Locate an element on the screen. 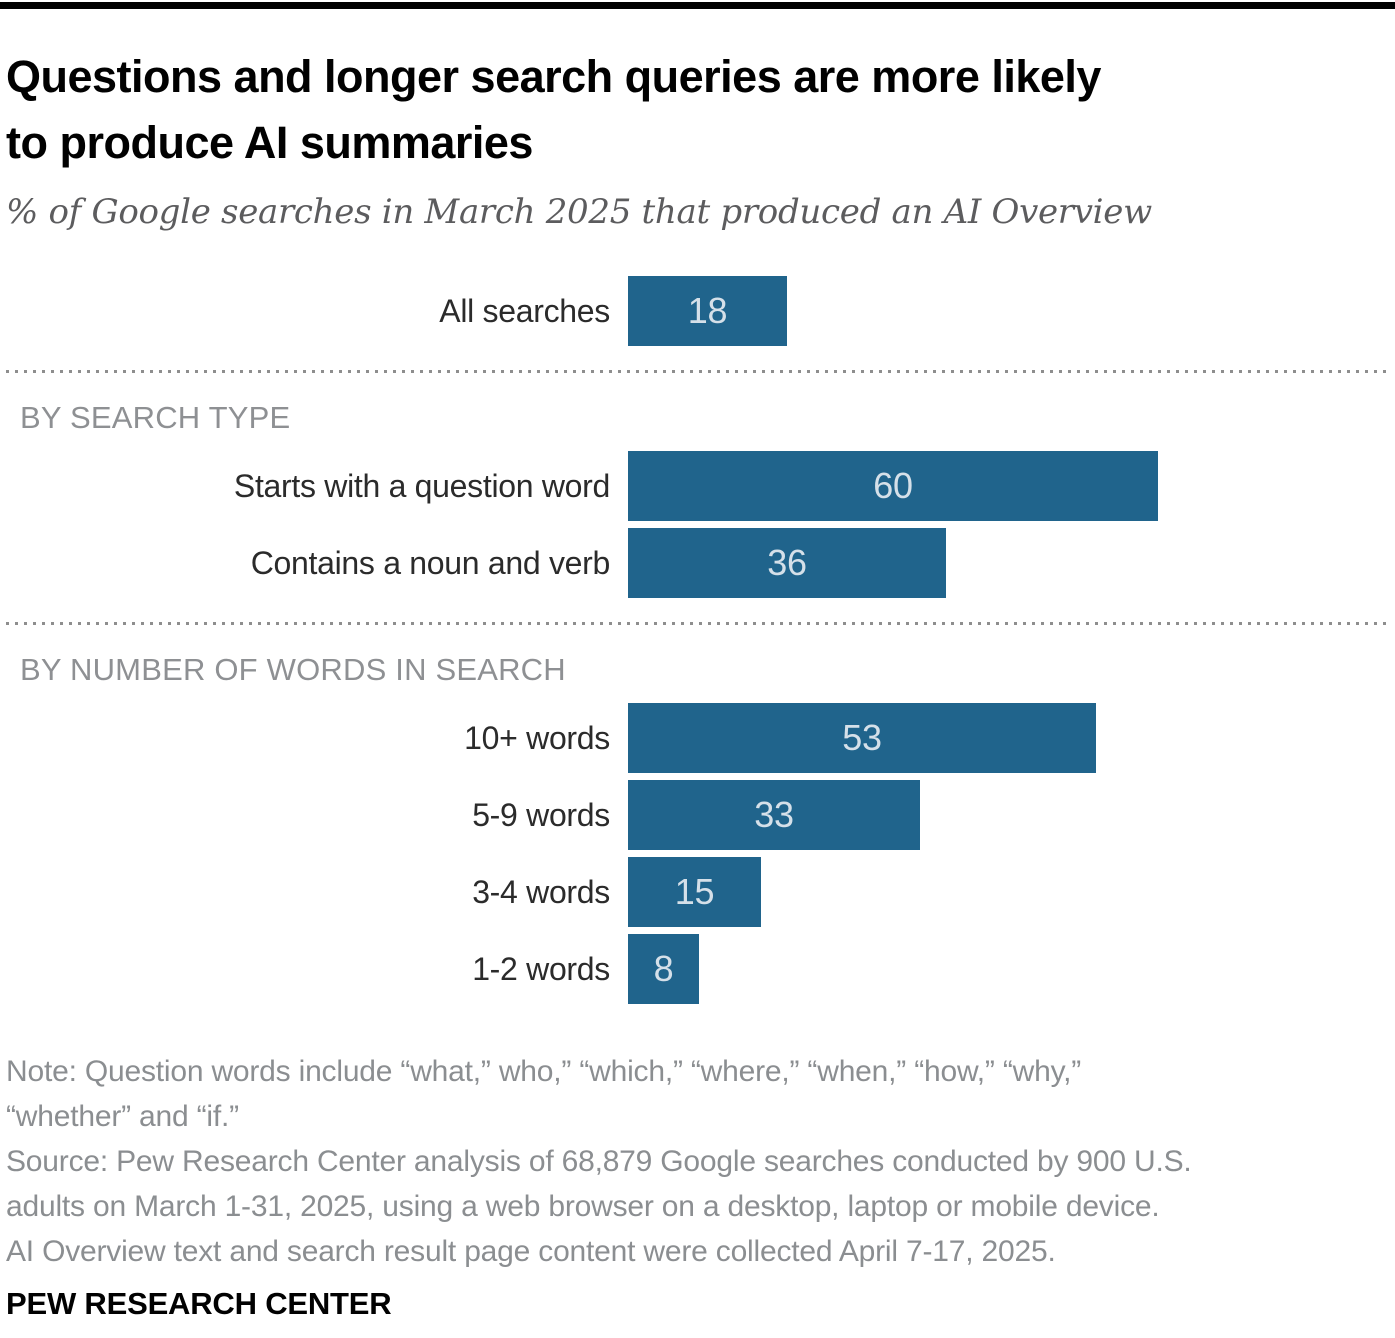 The image size is (1395, 1338). pew-research-center-wordmark: PEW RESEARCH CENTER is located at coordinates (199, 1303).